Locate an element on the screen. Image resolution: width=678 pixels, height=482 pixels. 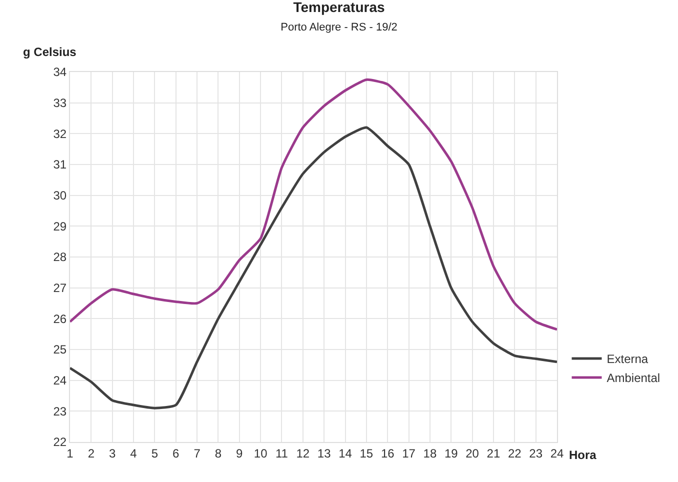
legend-label: Ambiental is located at coordinates (633, 378).